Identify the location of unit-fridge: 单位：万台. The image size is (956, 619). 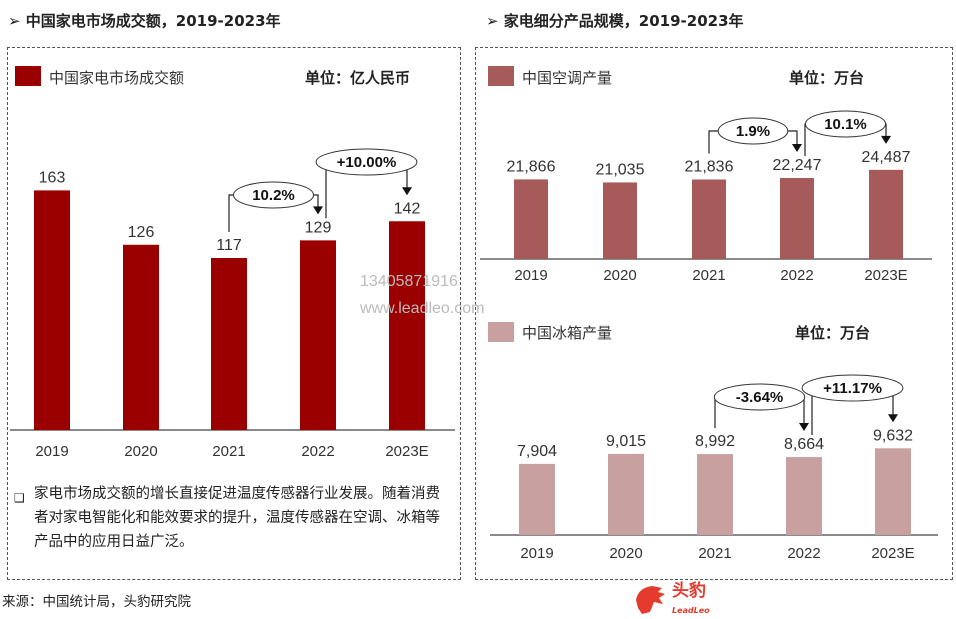
(833, 333).